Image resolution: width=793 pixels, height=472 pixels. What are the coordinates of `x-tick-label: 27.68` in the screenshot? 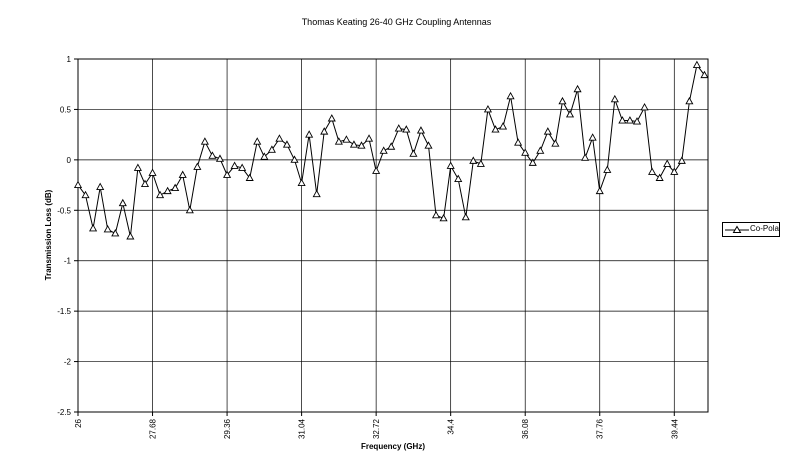 It's located at (153, 428).